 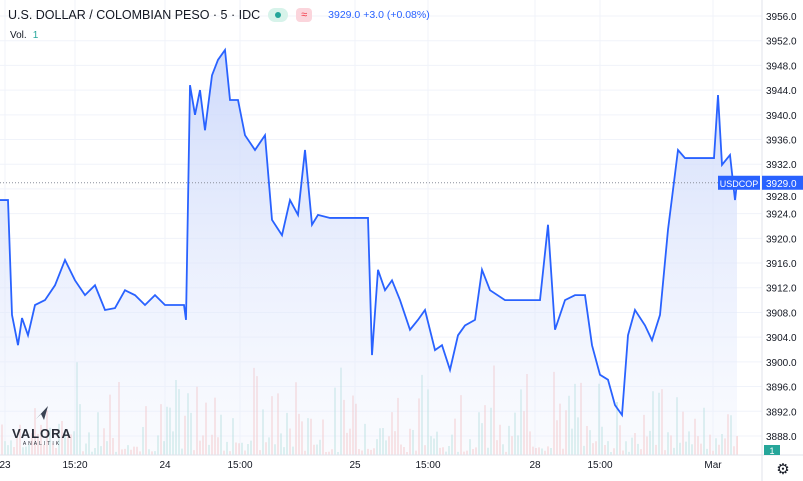 What do you see at coordinates (781, 197) in the screenshot?
I see `y-tick-label: 3928.0` at bounding box center [781, 197].